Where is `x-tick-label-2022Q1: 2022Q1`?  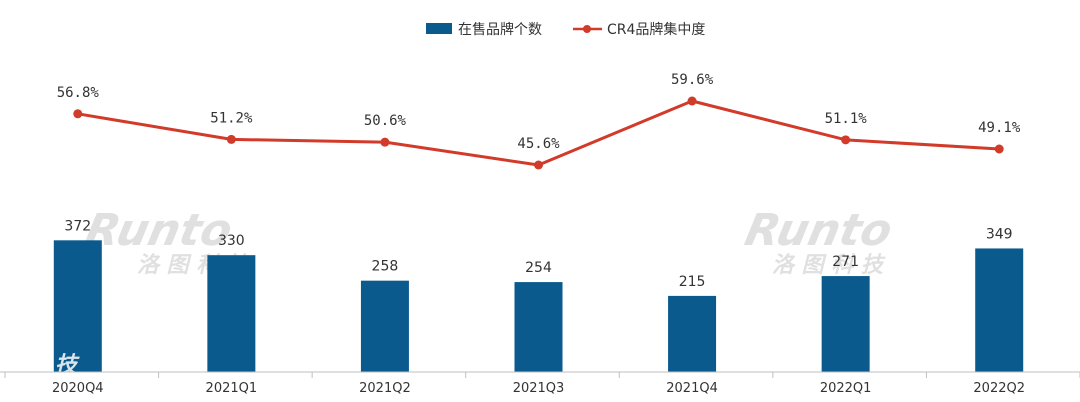
x-tick-label-2022Q1: 2022Q1 is located at coordinates (846, 388).